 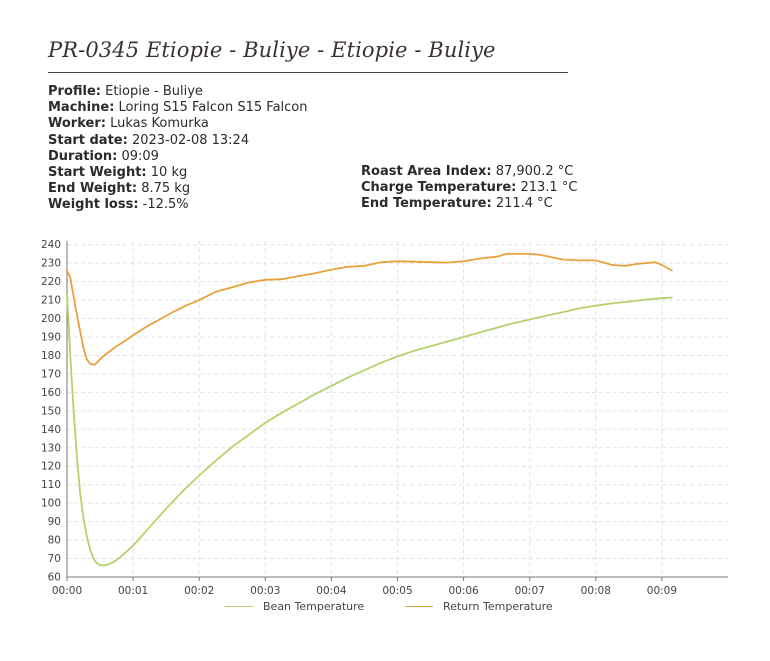 I want to click on info-row-worker: Worker: Lukas Komurka, so click(x=178, y=124).